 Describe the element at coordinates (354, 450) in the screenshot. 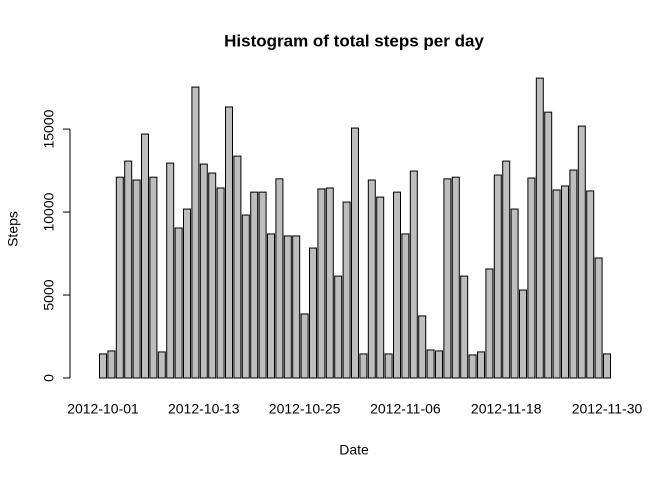

I see `x-axis-label: Date` at that location.